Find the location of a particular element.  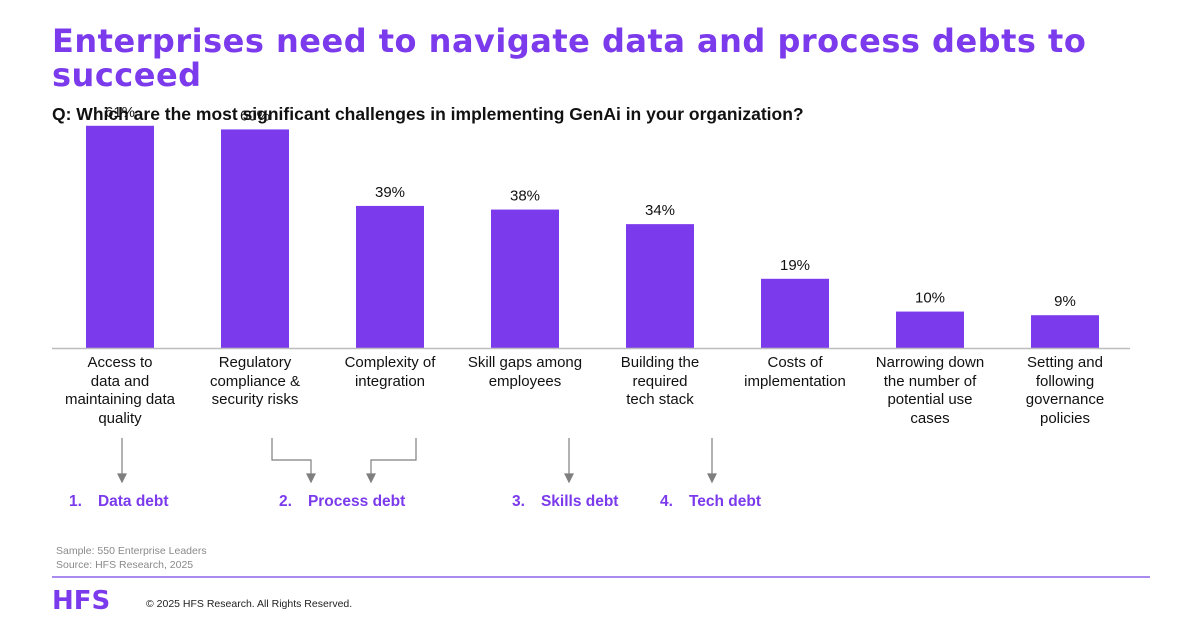

x-tick-label-line: following is located at coordinates (1065, 381).